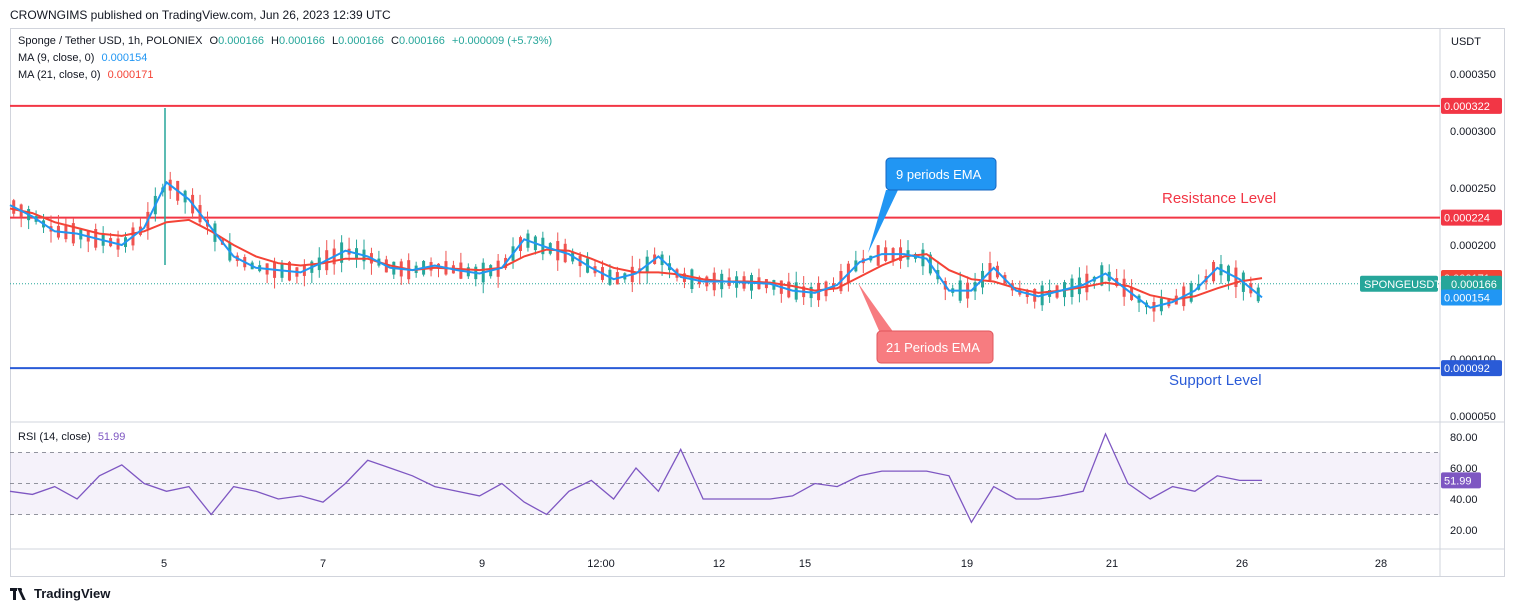  I want to click on high-label: H, so click(275, 41).